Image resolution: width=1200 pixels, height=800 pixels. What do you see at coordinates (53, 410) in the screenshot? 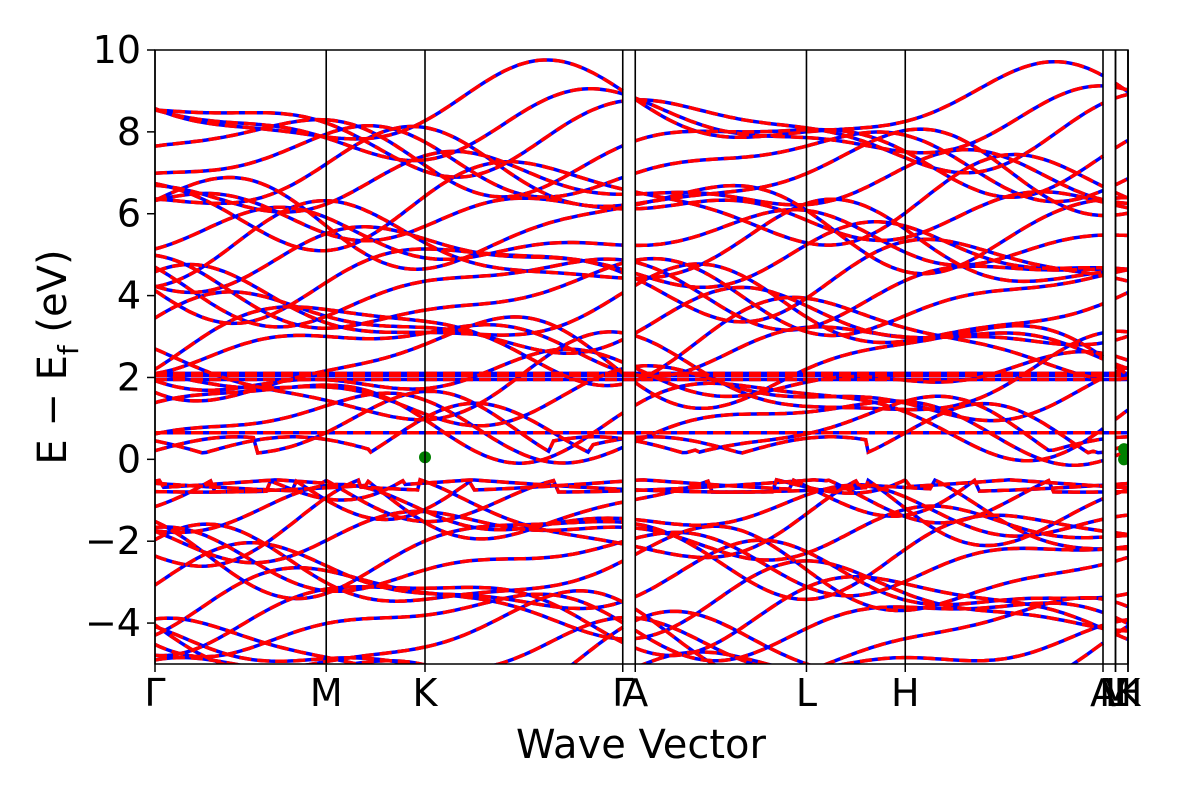
I see `y-label-main: E − E` at bounding box center [53, 410].